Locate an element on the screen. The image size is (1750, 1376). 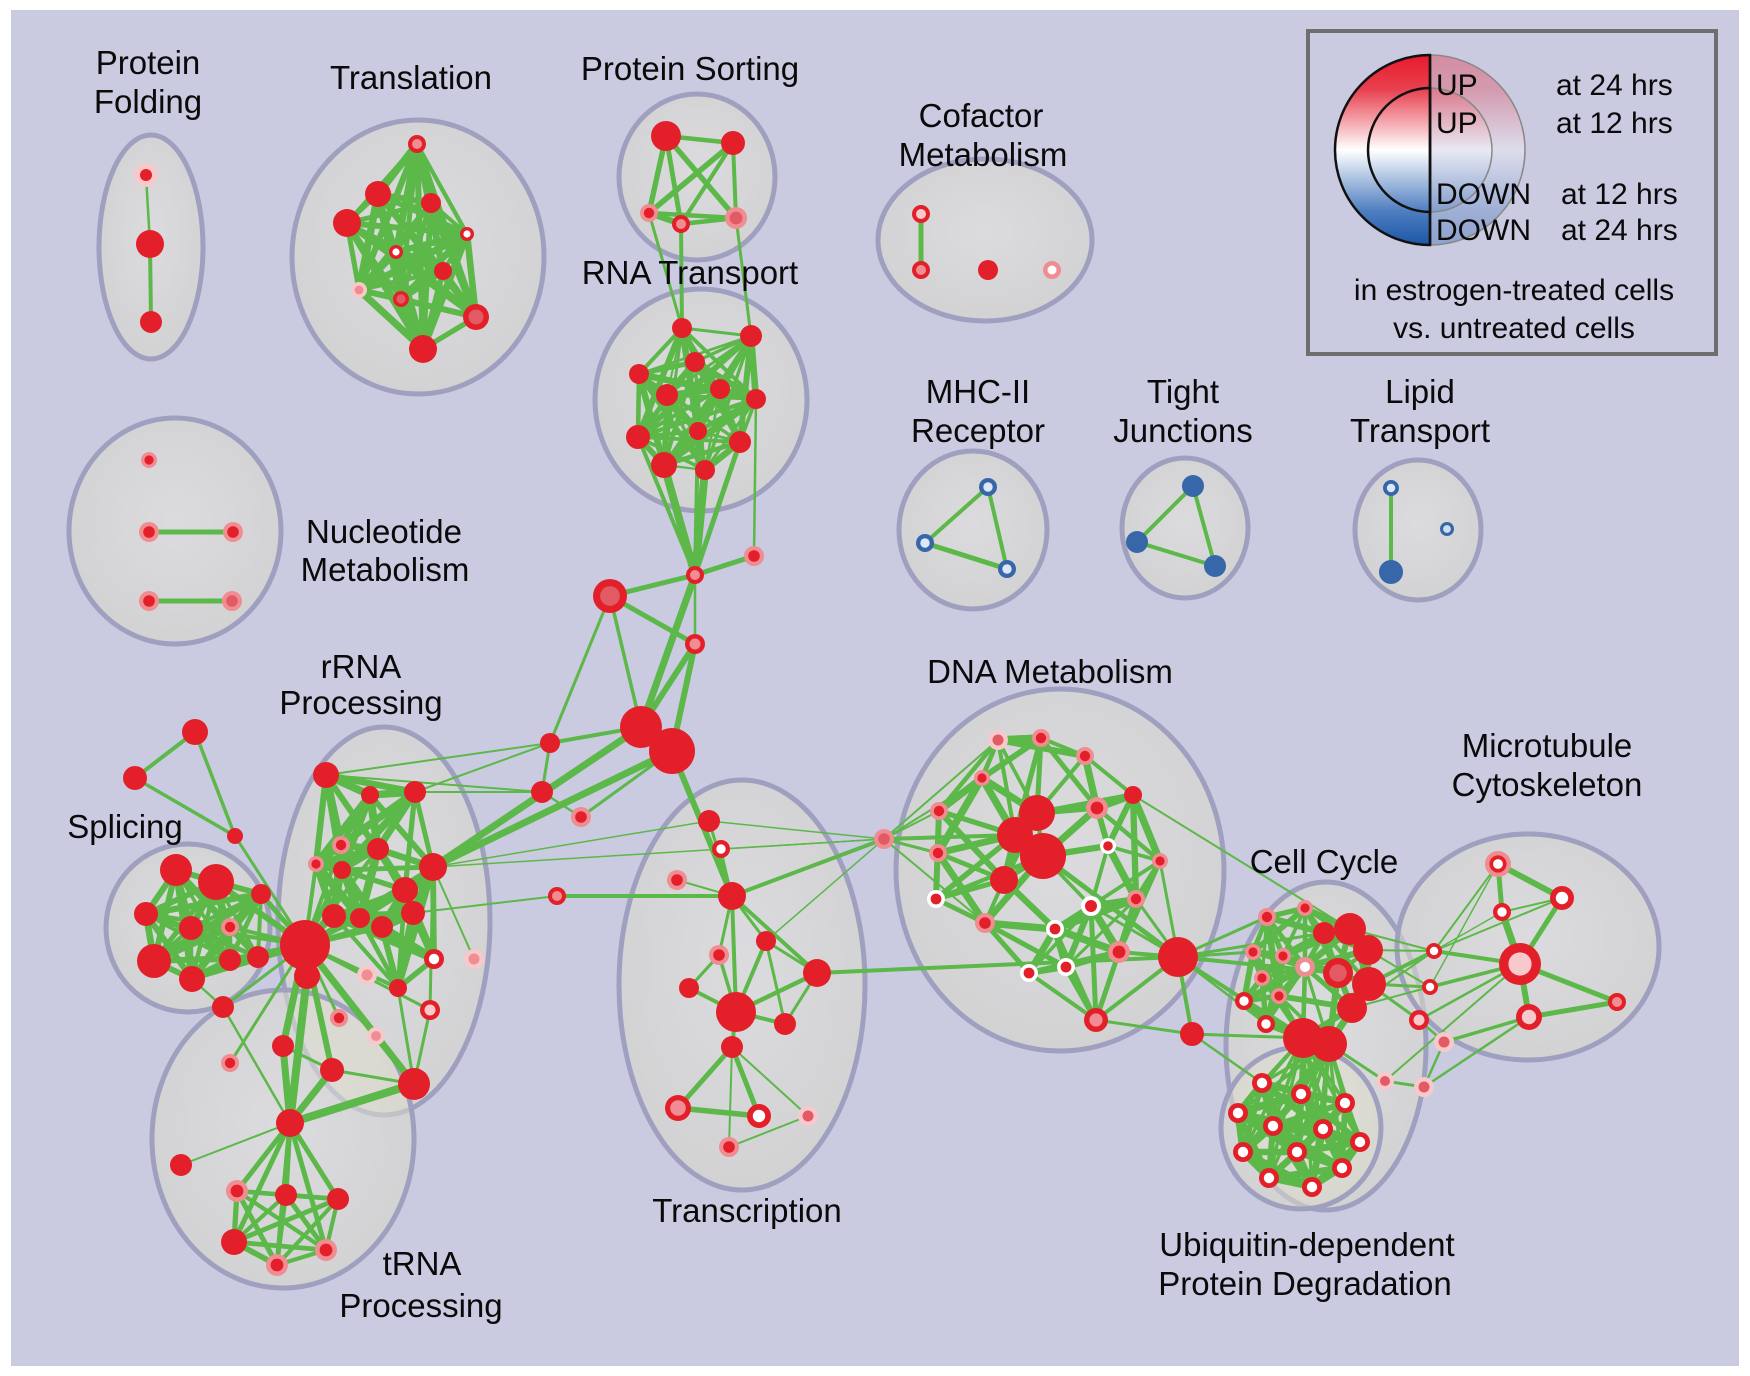
svg-text: Cytoskeleton is located at coordinates (1547, 784).